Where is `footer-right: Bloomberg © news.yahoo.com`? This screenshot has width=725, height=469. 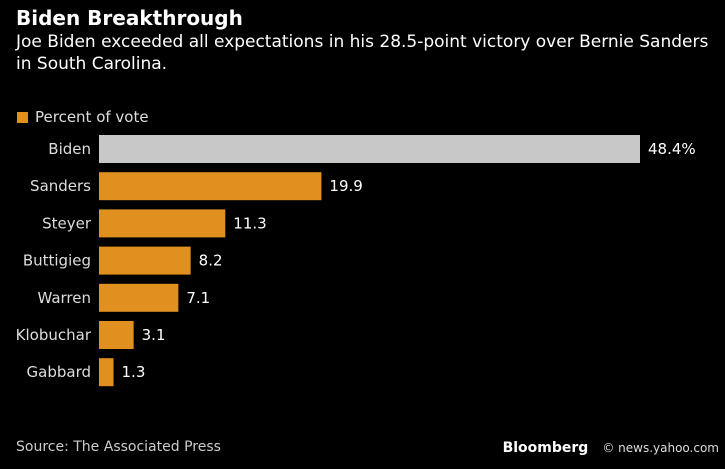
footer-right: Bloomberg © news.yahoo.com is located at coordinates (611, 448).